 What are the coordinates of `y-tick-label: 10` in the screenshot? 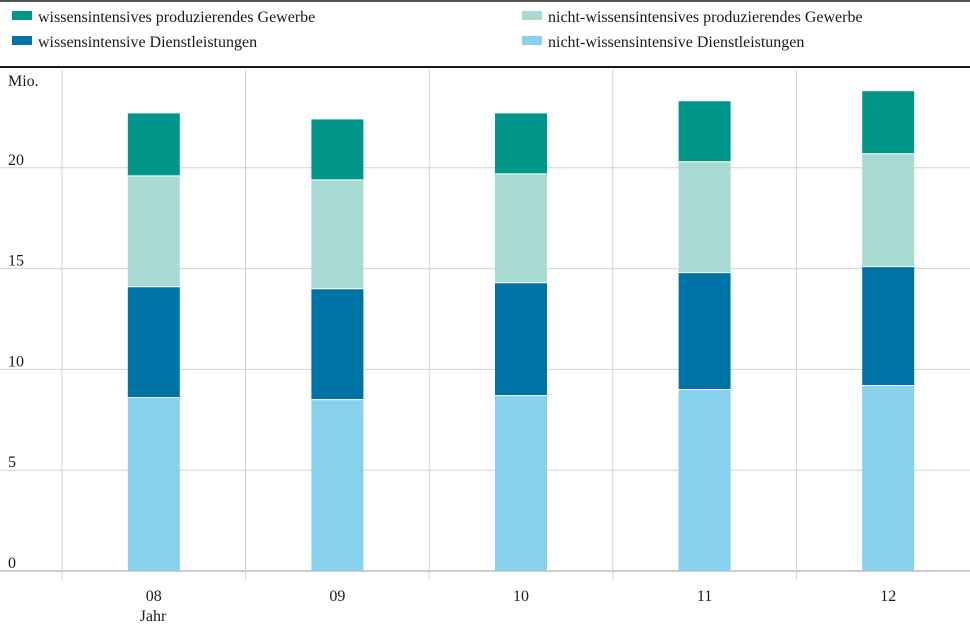 It's located at (16, 361).